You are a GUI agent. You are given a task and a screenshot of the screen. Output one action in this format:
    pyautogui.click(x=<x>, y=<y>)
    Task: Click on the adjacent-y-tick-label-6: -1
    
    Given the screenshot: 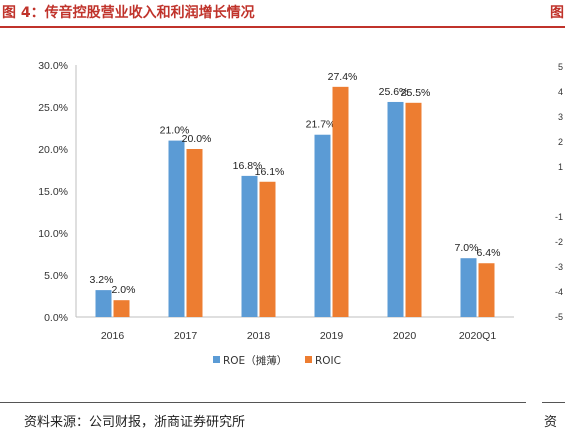 What is the action you would take?
    pyautogui.click(x=559, y=217)
    